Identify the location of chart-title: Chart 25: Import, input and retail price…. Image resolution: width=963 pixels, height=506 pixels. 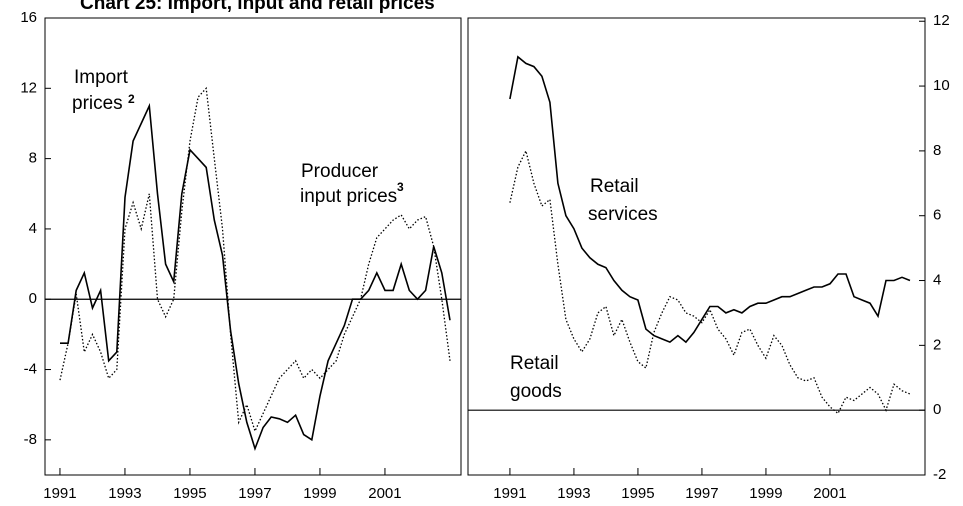
(257, 7).